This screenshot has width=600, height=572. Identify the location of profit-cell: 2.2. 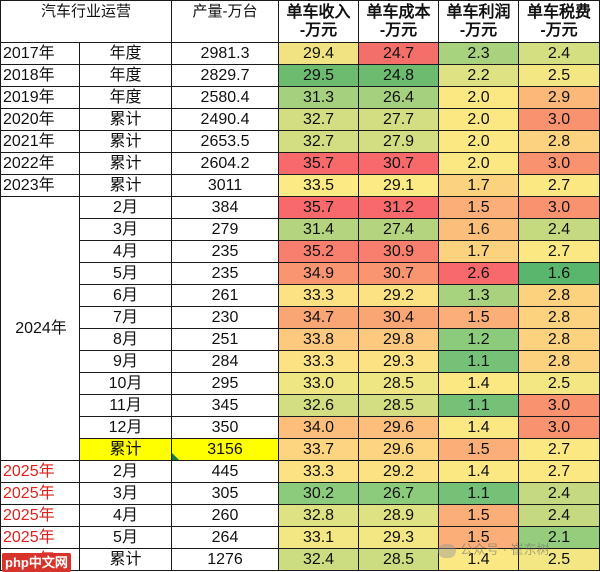
(479, 75).